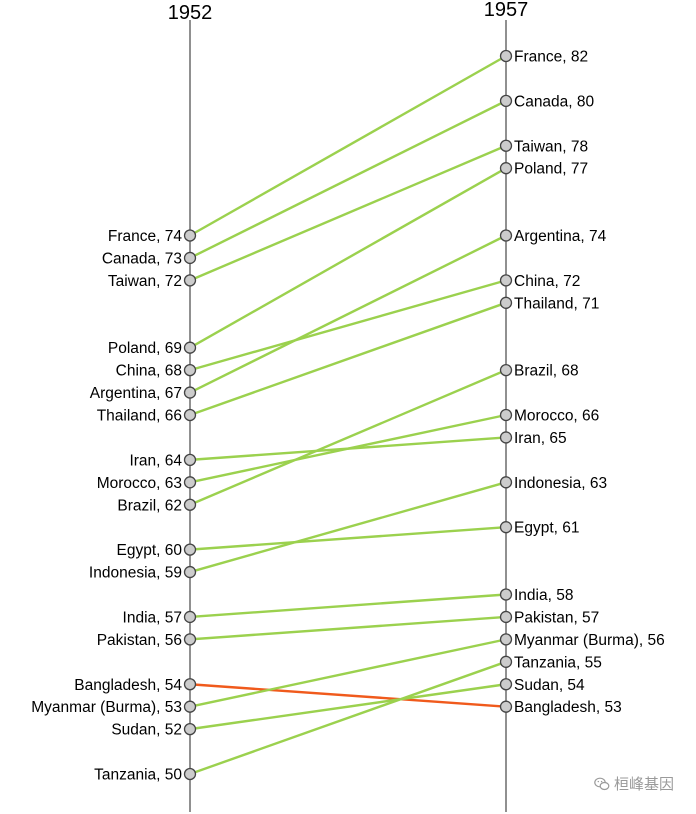  Describe the element at coordinates (142, 258) in the screenshot. I see `label-1952-canada: Canada, 73` at that location.